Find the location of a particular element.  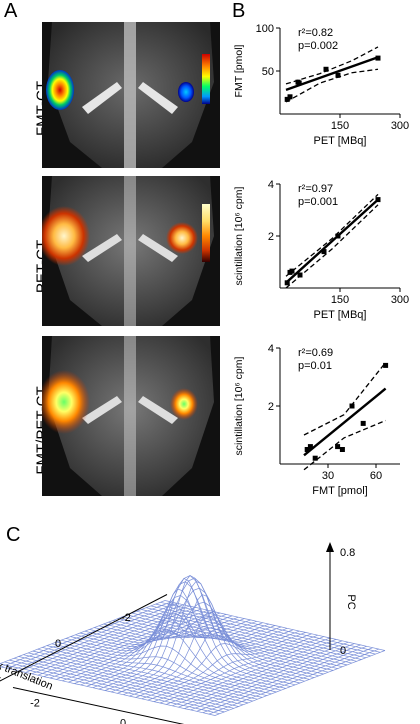

fmt-pet-ct-image is located at coordinates (131, 416).